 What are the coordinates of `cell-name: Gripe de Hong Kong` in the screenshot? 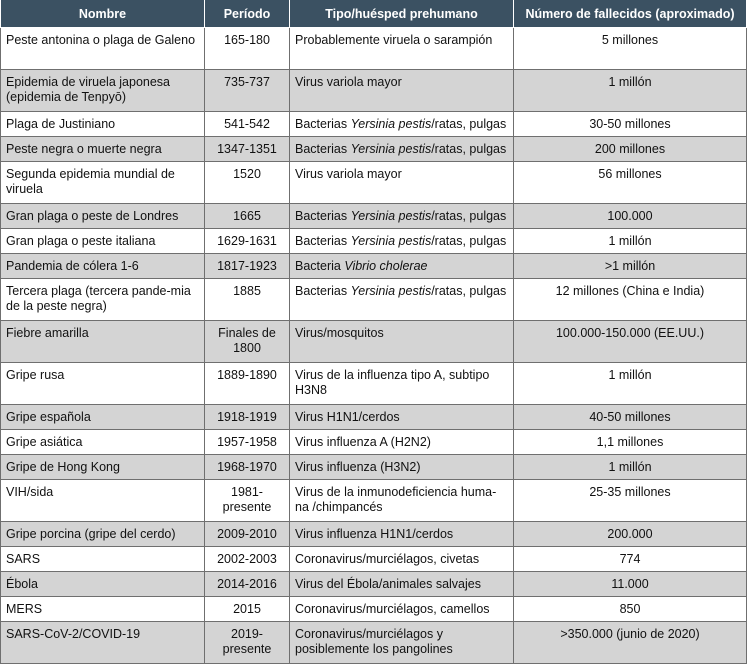 It's located at (102, 467).